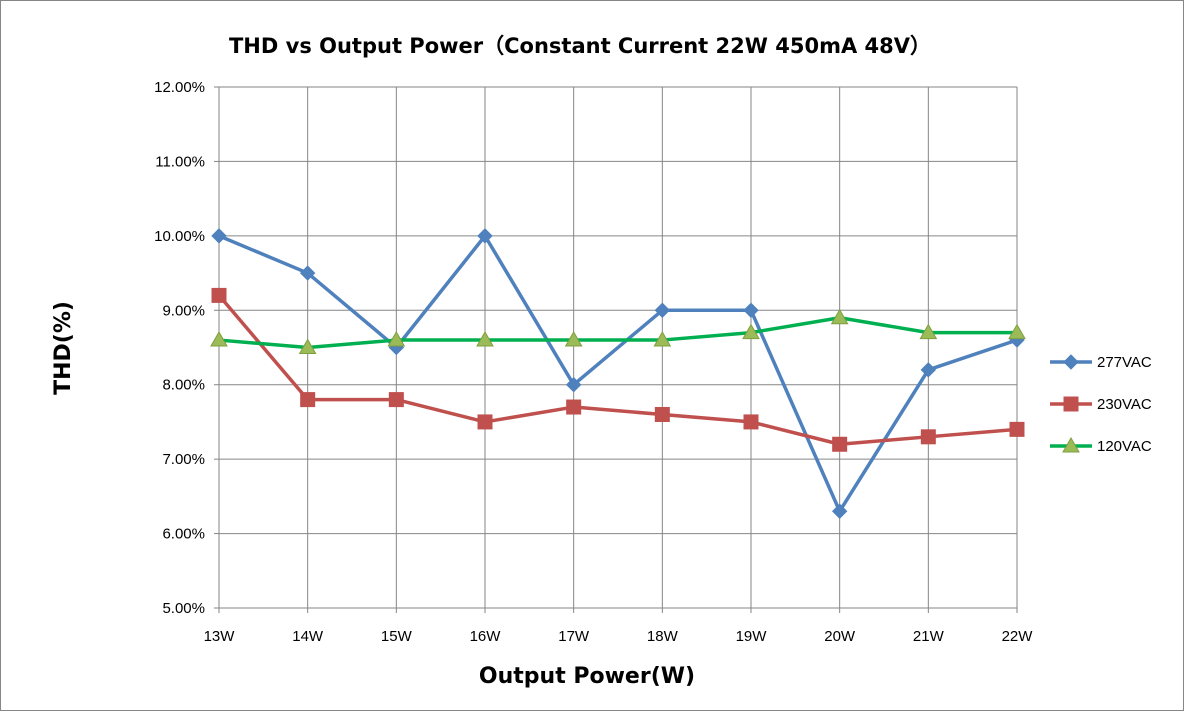 This screenshot has width=1184, height=711. What do you see at coordinates (752, 636) in the screenshot?
I see `x-tick-label: 19W` at bounding box center [752, 636].